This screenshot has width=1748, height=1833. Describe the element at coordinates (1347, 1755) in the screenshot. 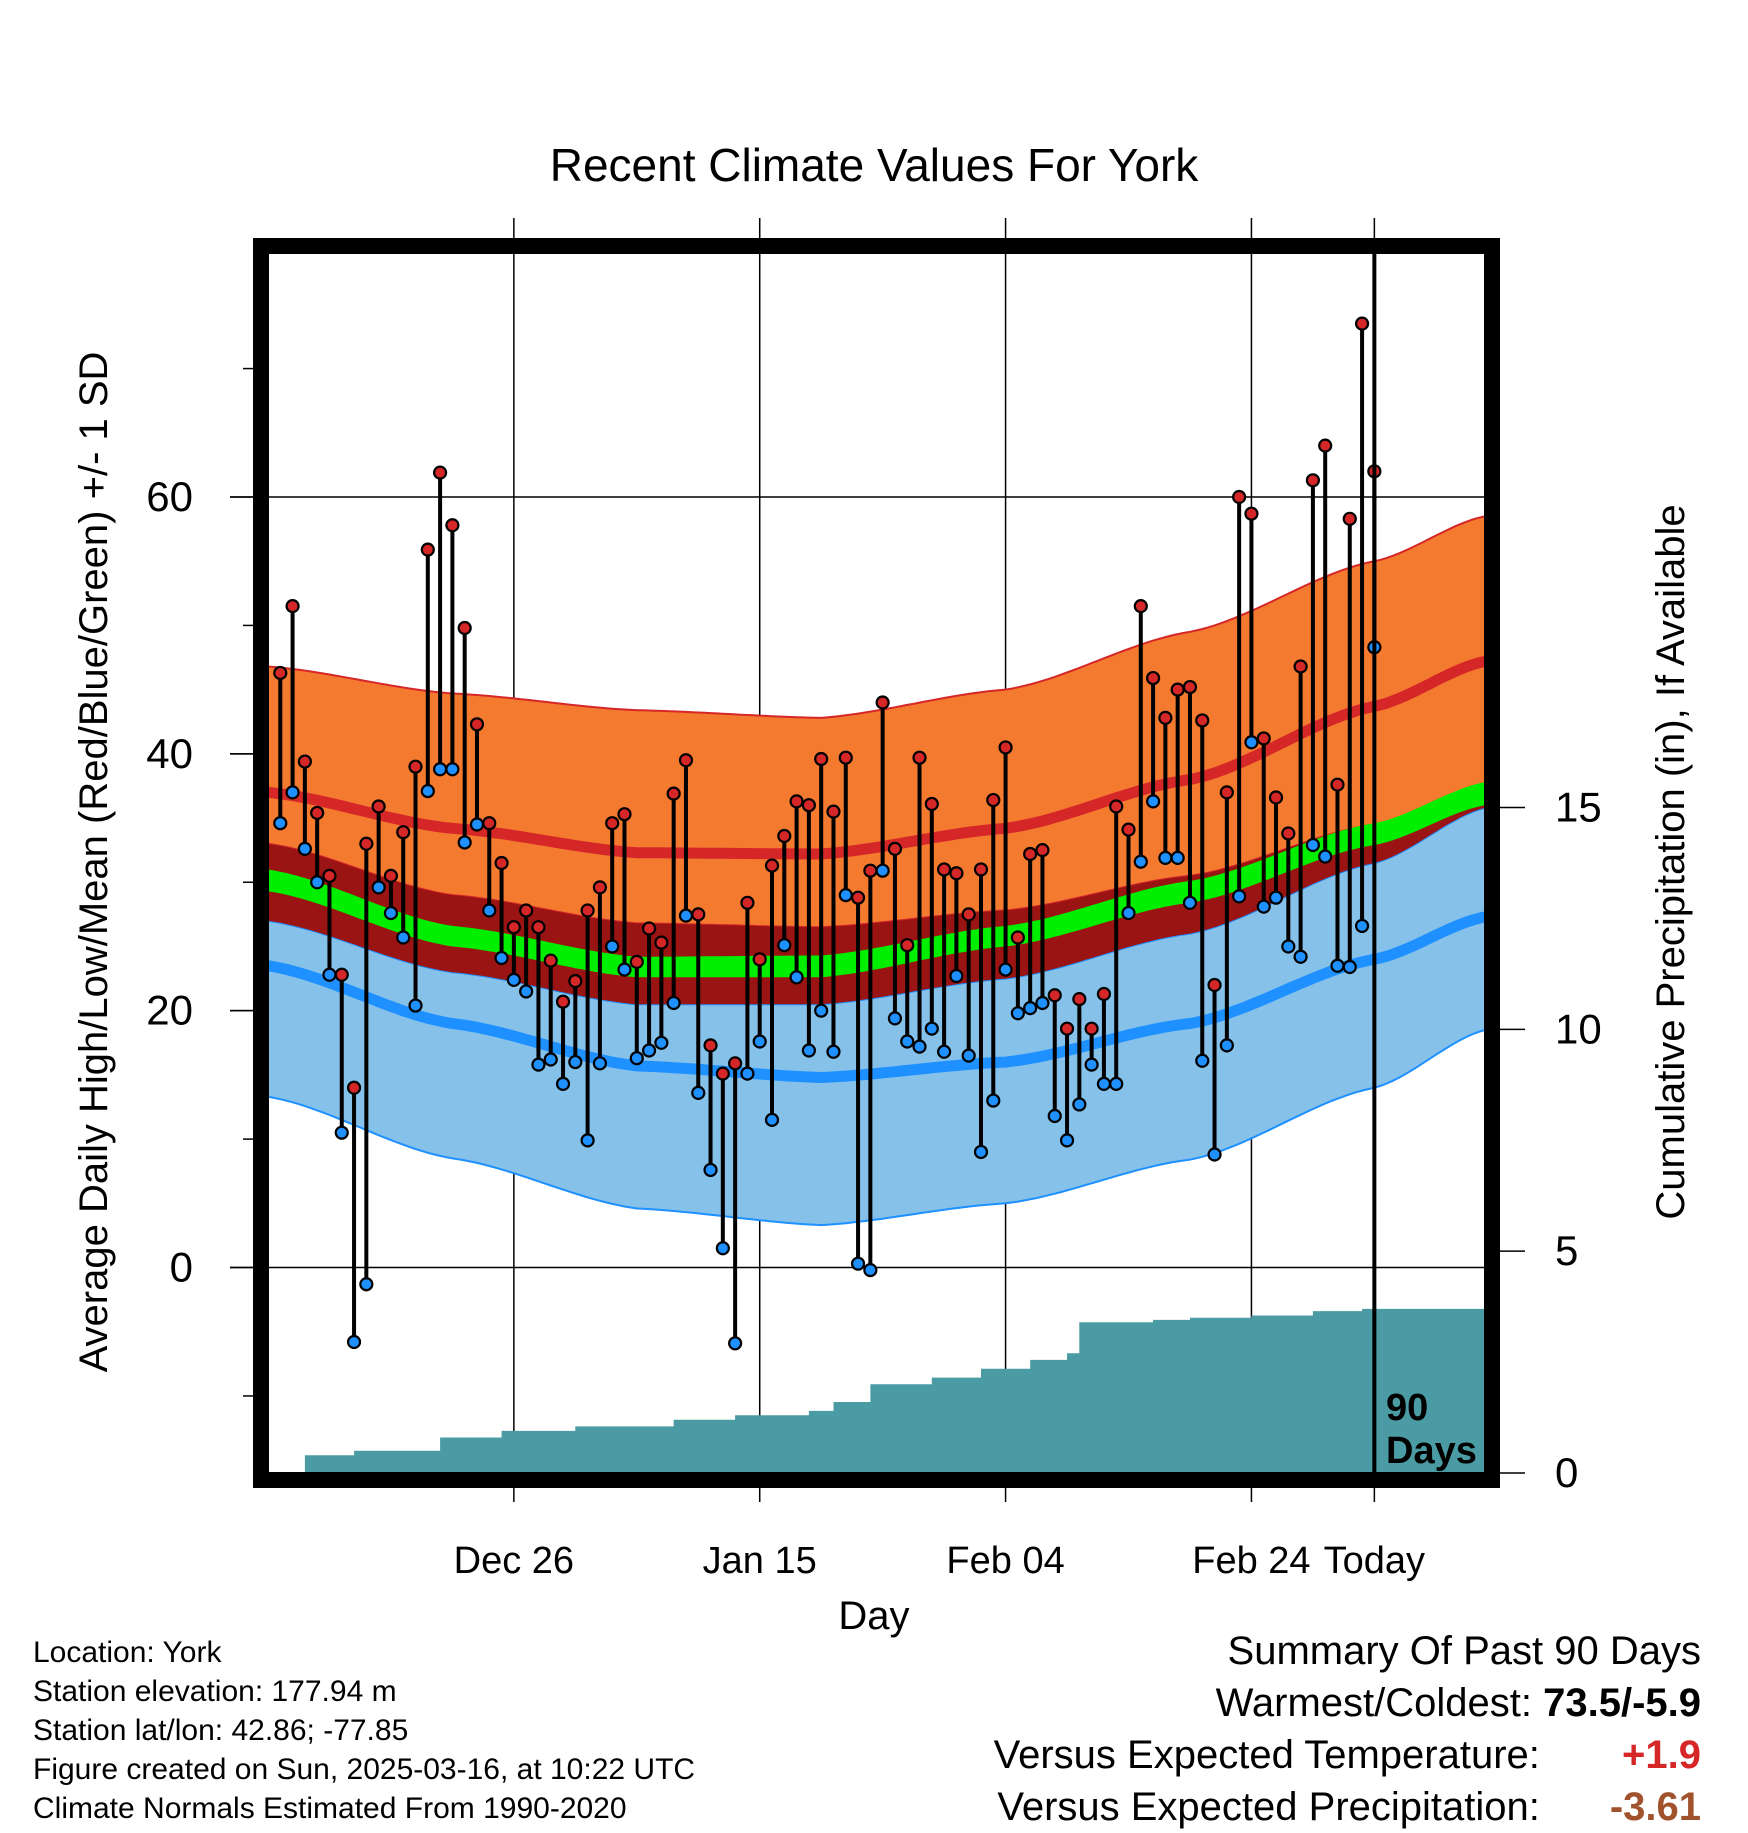

I see `temp-anomaly-row: Versus Expected Temperature: +1.9` at that location.